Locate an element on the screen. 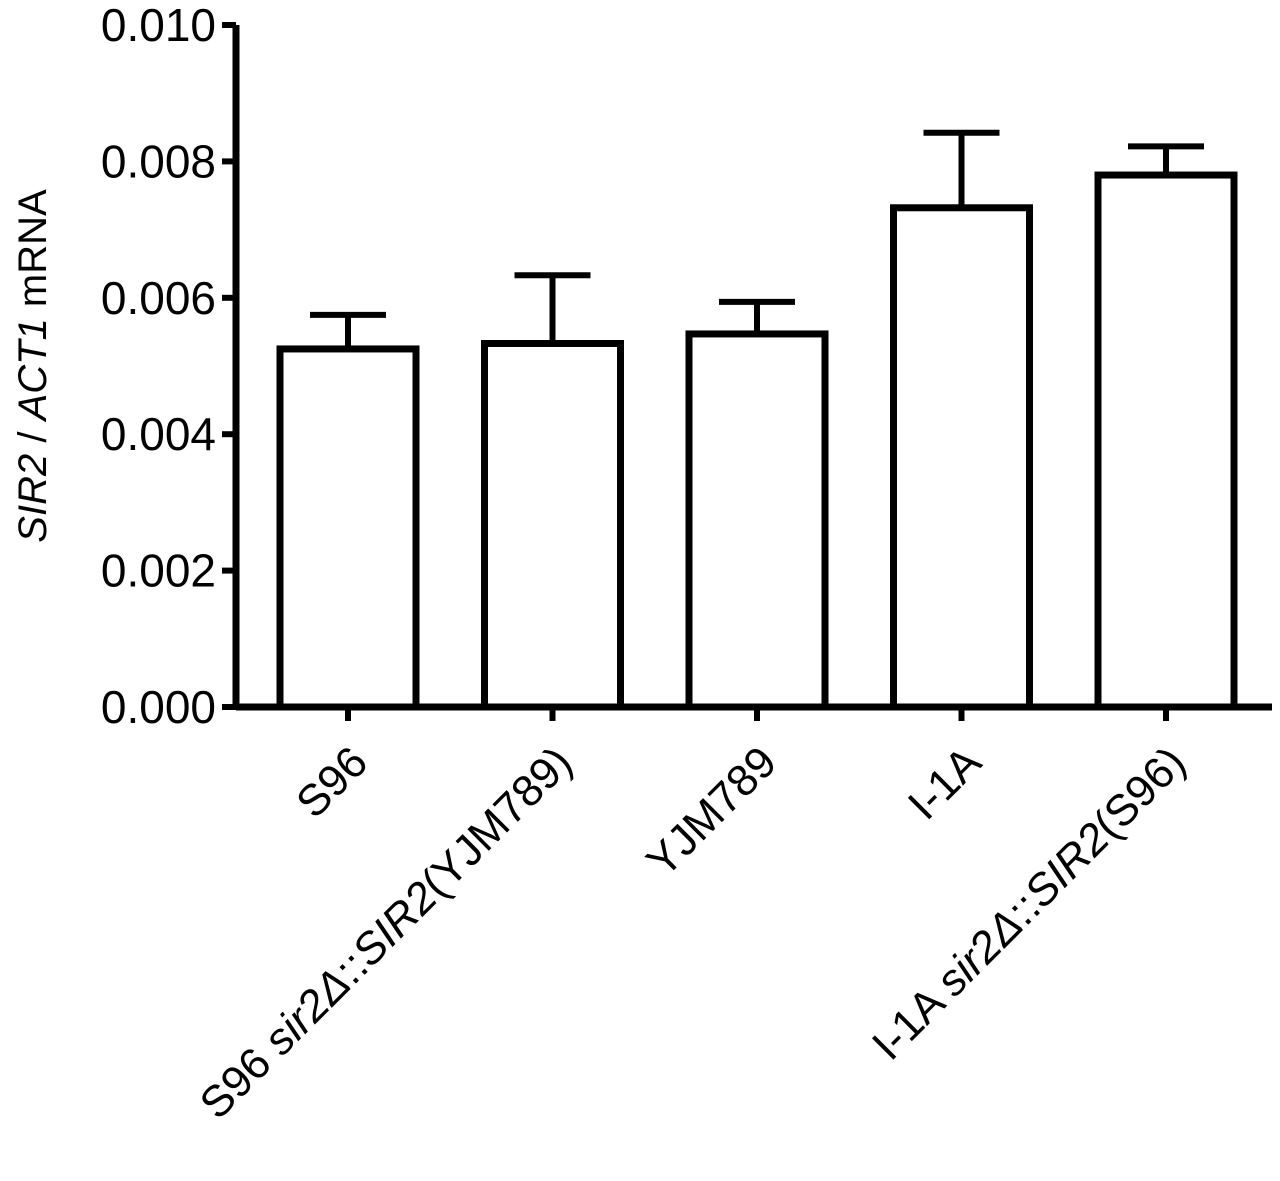 The height and width of the screenshot is (1181, 1280). y-axis-title: SIR2 / ACT1 mRNA is located at coordinates (33, 366).